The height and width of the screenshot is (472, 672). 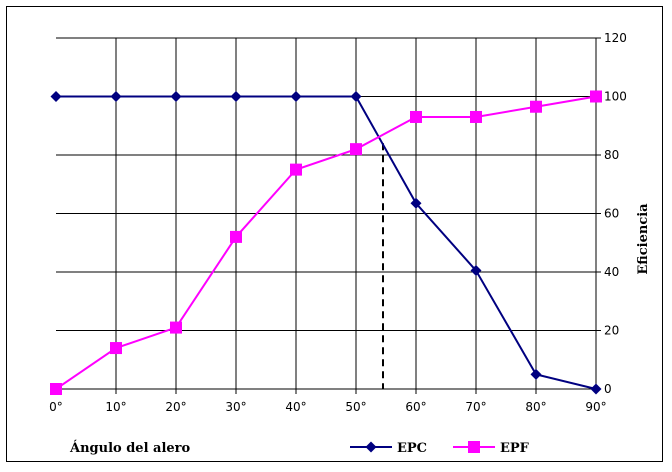 What do you see at coordinates (56, 407) in the screenshot?
I see `x-tick-label: 0°` at bounding box center [56, 407].